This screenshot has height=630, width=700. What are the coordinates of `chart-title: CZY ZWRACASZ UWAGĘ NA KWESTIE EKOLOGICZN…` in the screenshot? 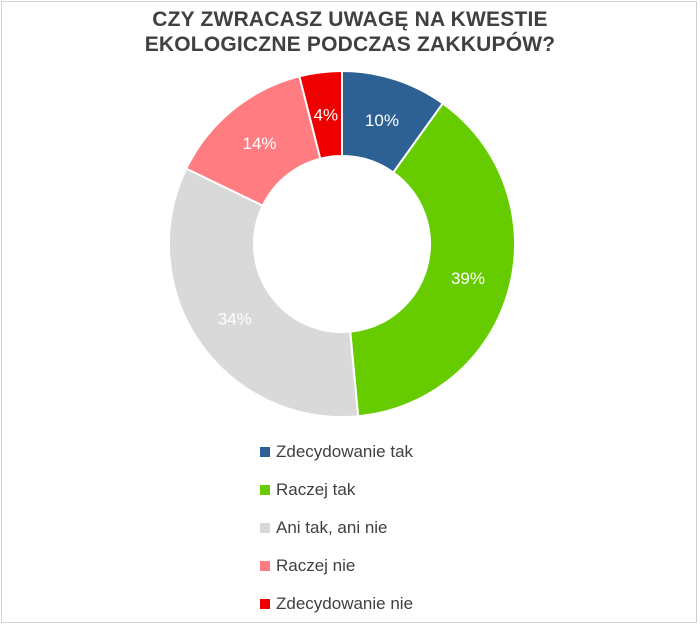 It's located at (350, 32).